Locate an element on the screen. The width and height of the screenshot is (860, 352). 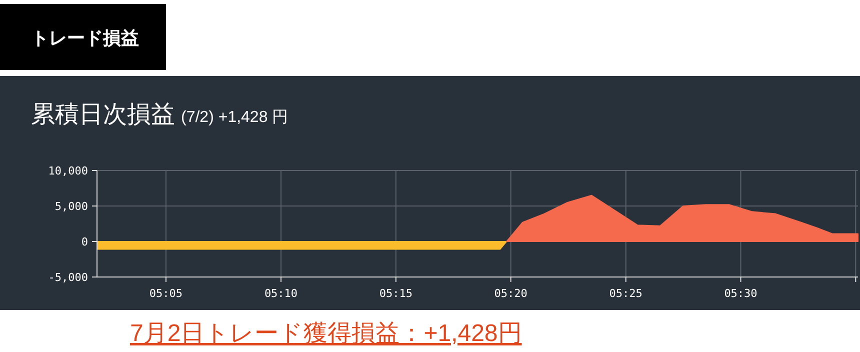
xtick: 05:10 is located at coordinates (281, 293).